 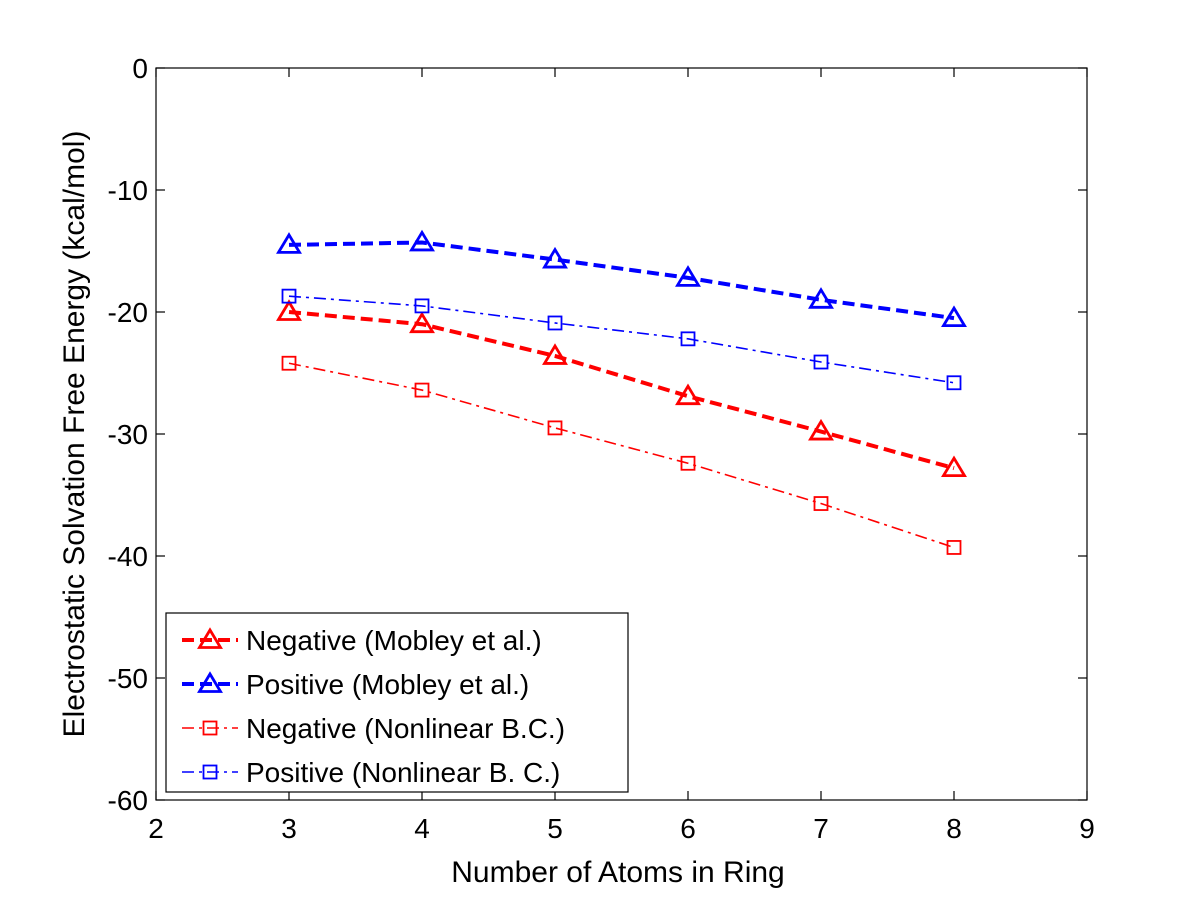 What do you see at coordinates (821, 828) in the screenshot?
I see `x-tick-label: 7` at bounding box center [821, 828].